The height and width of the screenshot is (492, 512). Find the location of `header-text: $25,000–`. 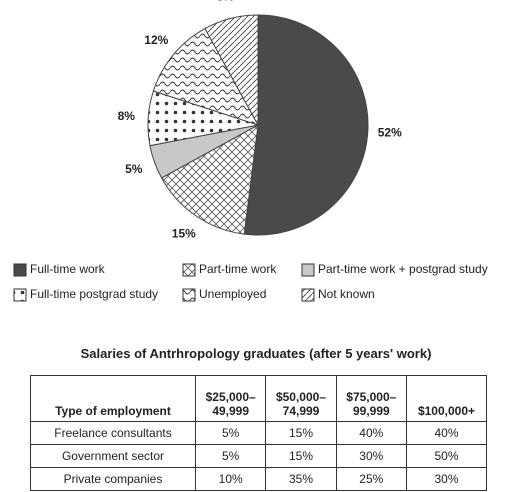

header-text: $25,000– is located at coordinates (230, 397).